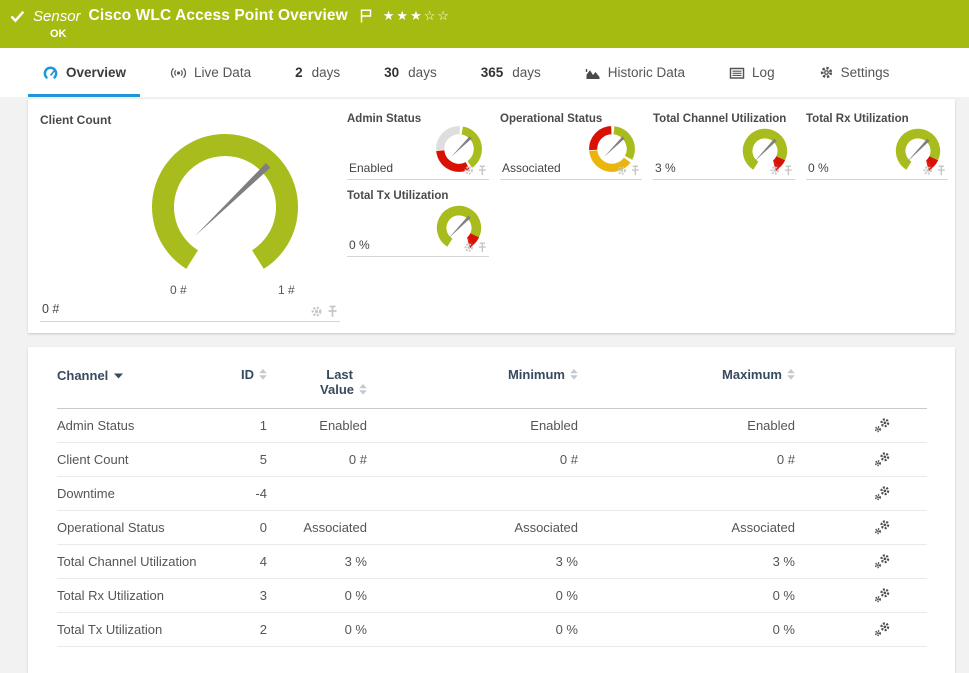 The width and height of the screenshot is (969, 673). Describe the element at coordinates (635, 72) in the screenshot. I see `tab-historic-data: Historic Data` at that location.